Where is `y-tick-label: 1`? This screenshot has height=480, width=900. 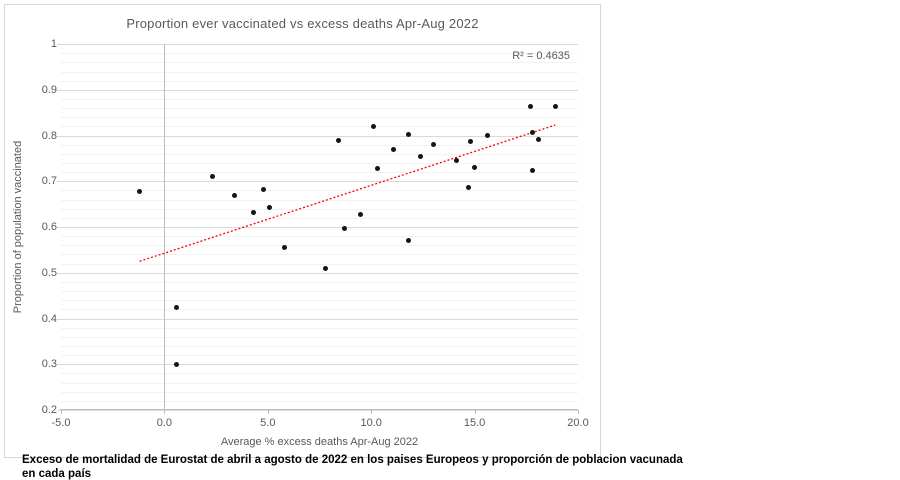
y-tick-label: 1 is located at coordinates (53, 44).